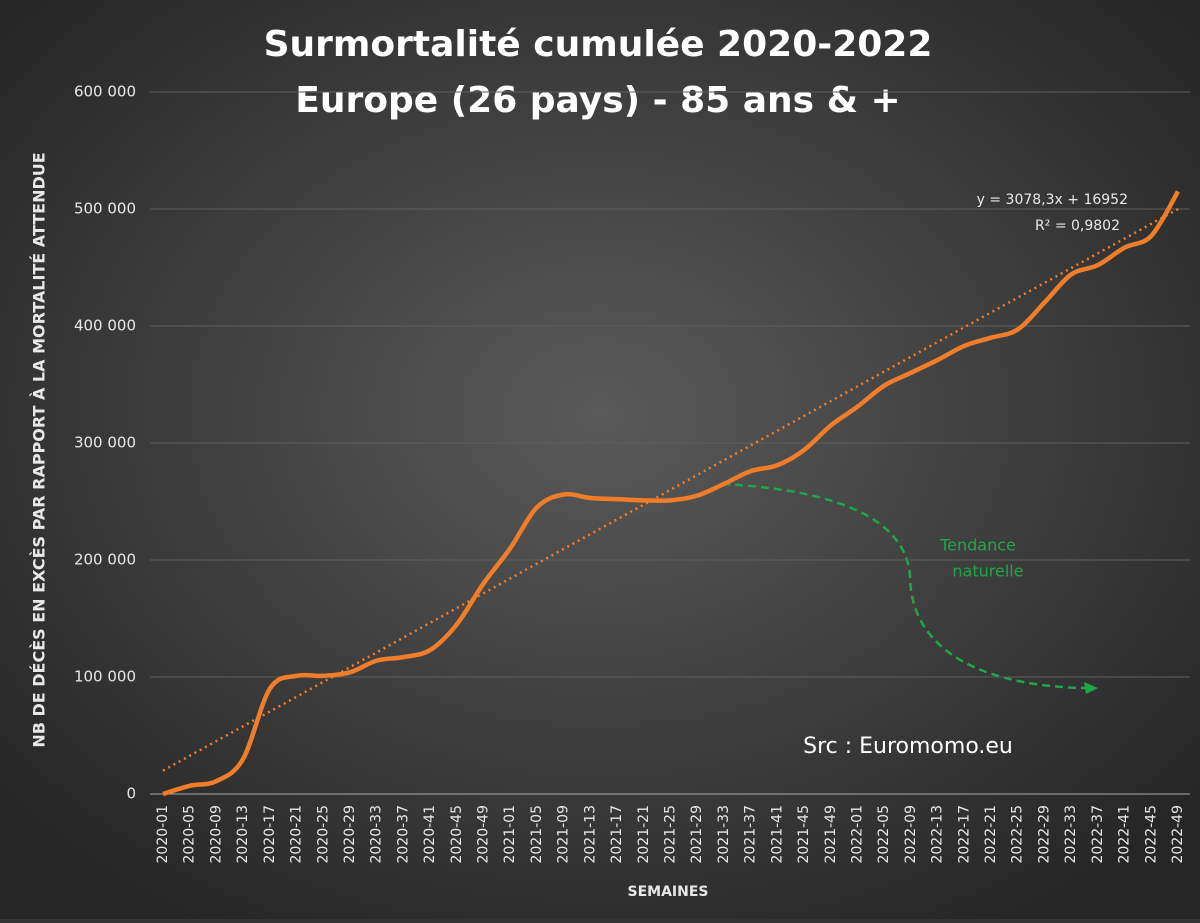  Describe the element at coordinates (105, 560) in the screenshot. I see `y-tick-label: 200 000` at that location.